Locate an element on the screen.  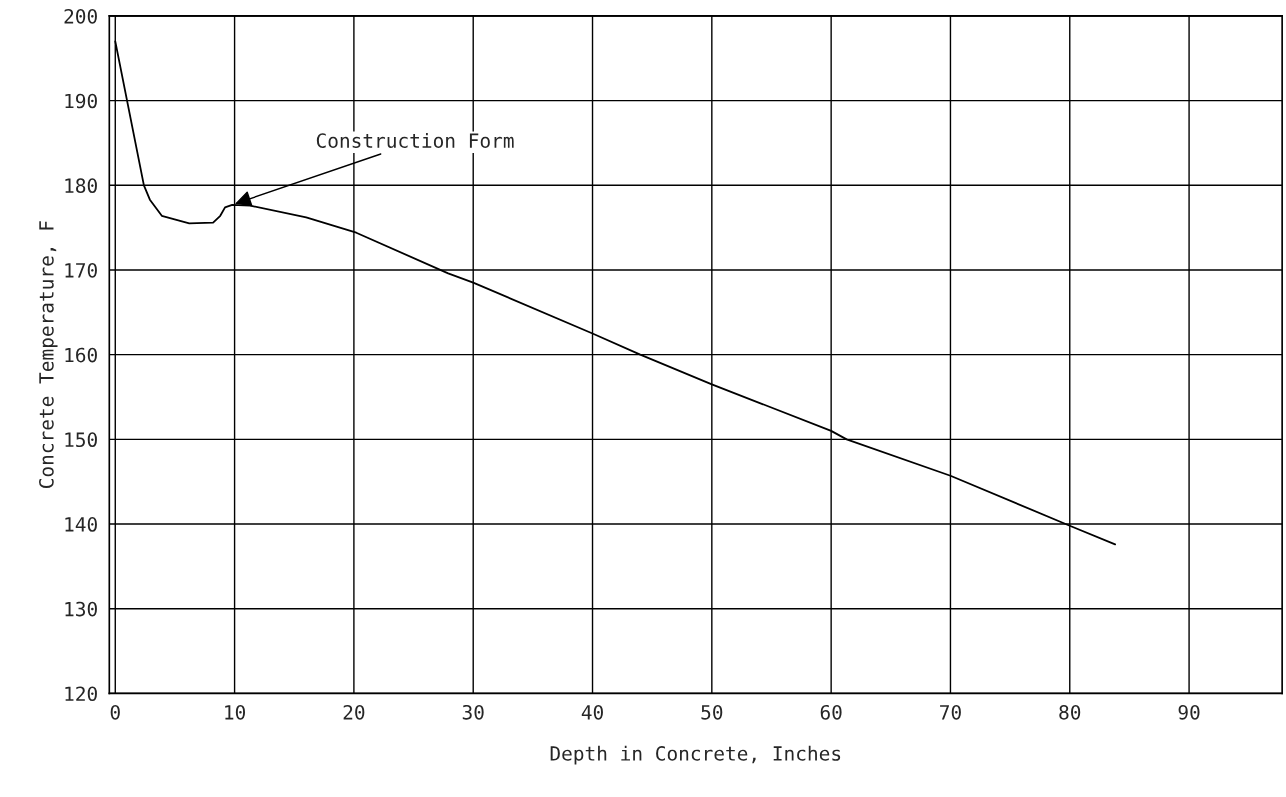
y-tick-label: 160 is located at coordinates (81, 355).